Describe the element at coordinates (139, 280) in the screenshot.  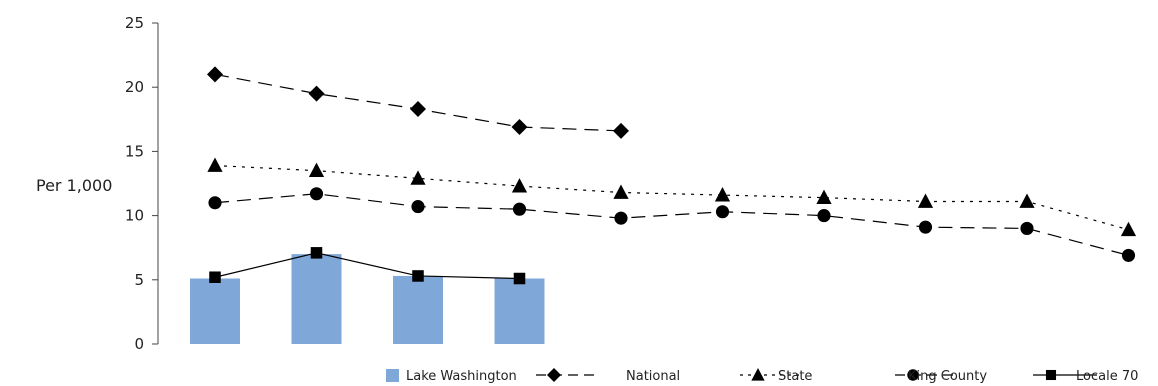
I see `y-tick-label: 5` at that location.